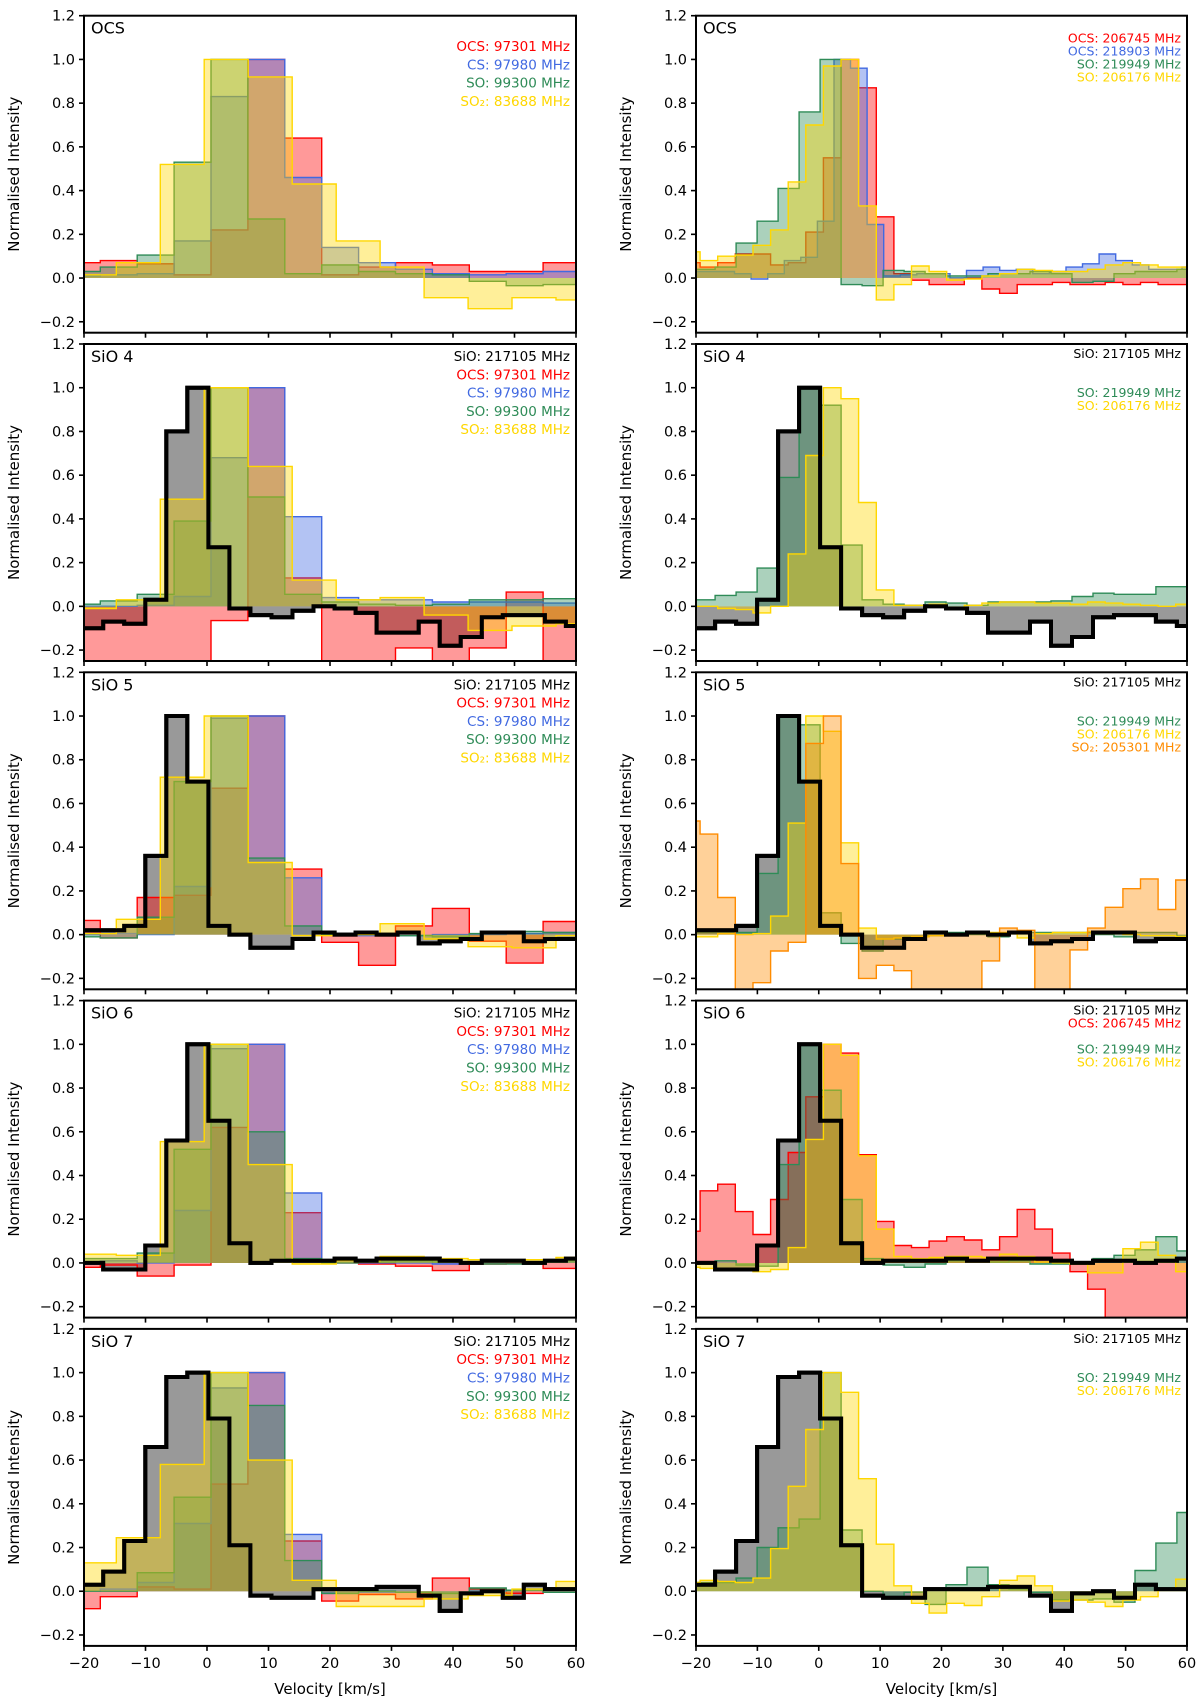  I want to click on x-axis-label: Velocity [km/s], so click(941, 1689).